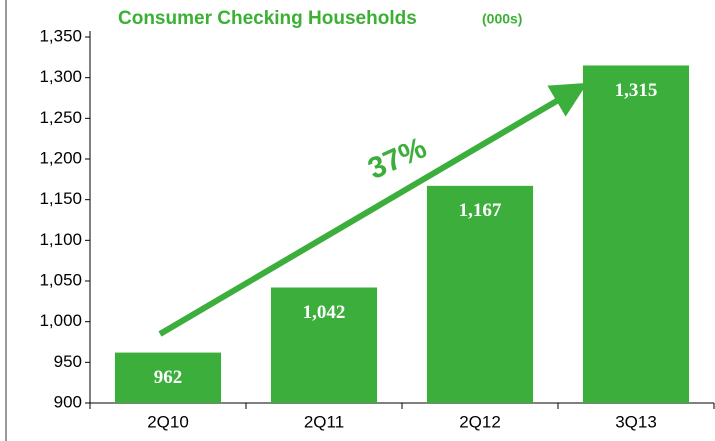  What do you see at coordinates (60, 198) in the screenshot?
I see `y-tick-label: 1,150` at bounding box center [60, 198].